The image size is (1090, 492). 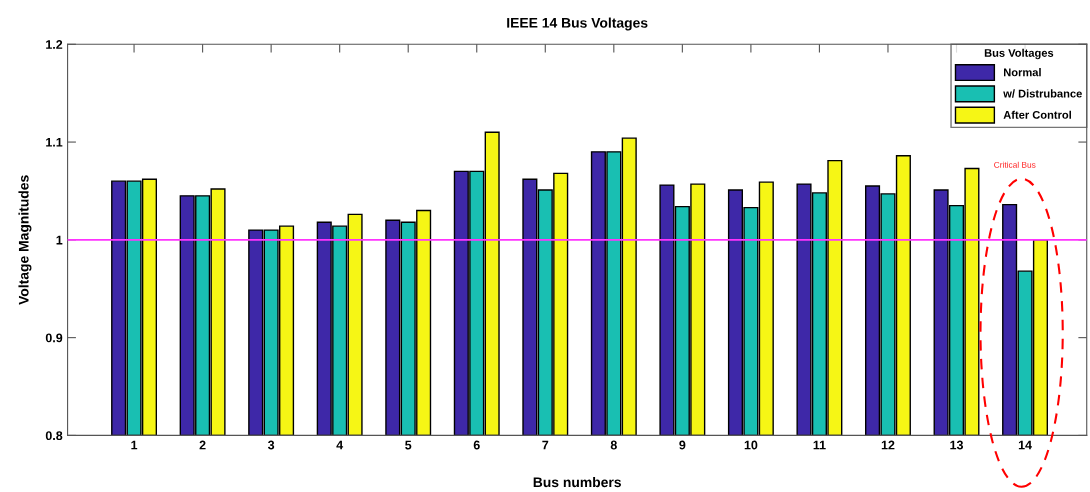 What do you see at coordinates (54, 338) in the screenshot?
I see `y-tick-label: 0.9` at bounding box center [54, 338].